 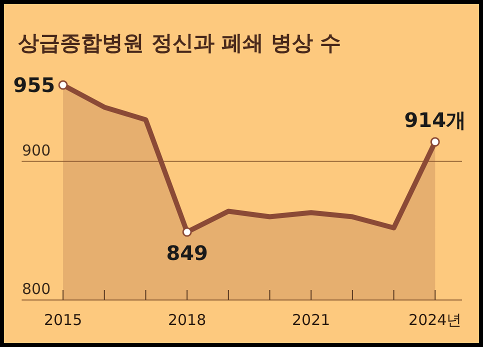 What do you see at coordinates (187, 253) in the screenshot?
I see `data-label: 849` at bounding box center [187, 253].